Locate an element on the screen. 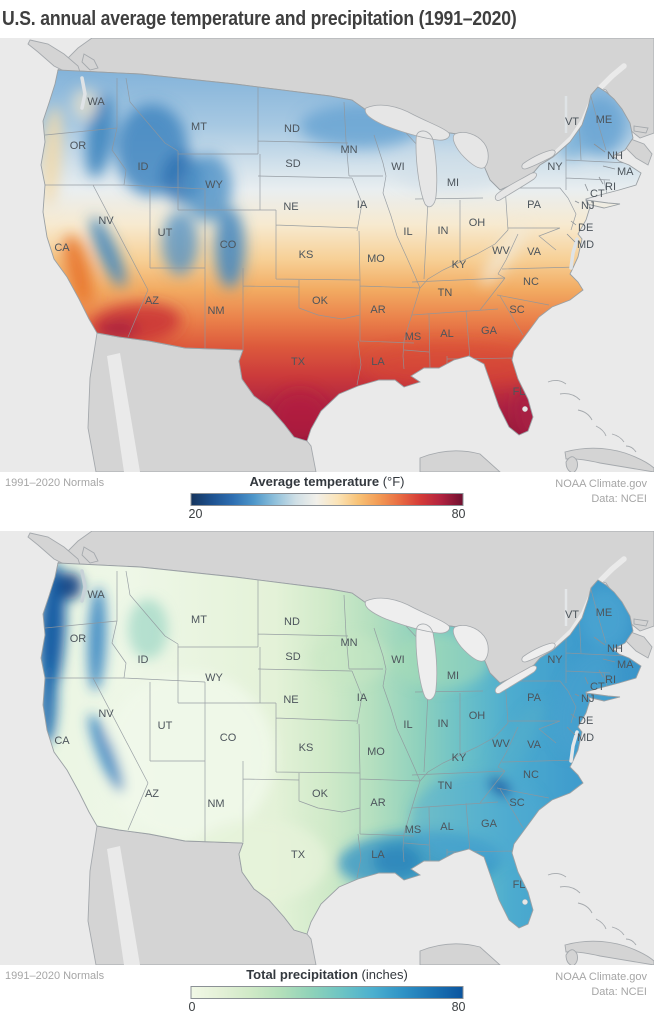 Image resolution: width=654 pixels, height=1024 pixels. state-label-la: LA is located at coordinates (378, 855).